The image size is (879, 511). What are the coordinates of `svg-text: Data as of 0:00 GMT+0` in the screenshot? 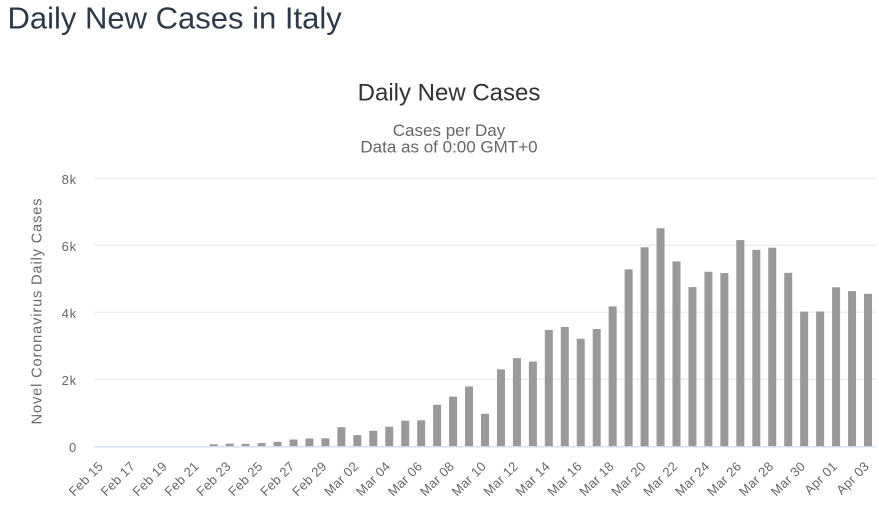 It's located at (448, 146).